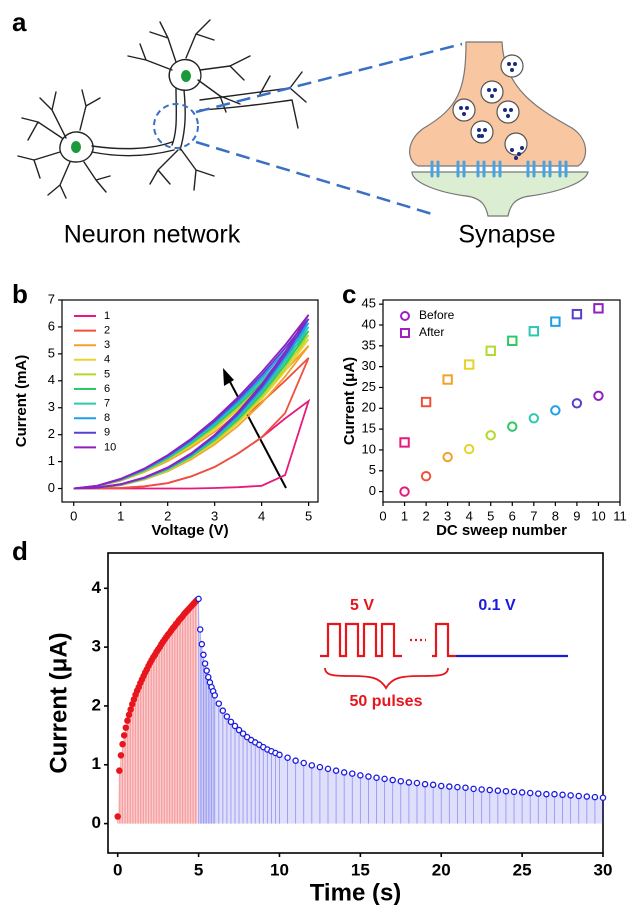 Image resolution: width=641 pixels, height=905 pixels. Describe the element at coordinates (360, 869) in the screenshot. I see `x-tick-label: 15` at that location.